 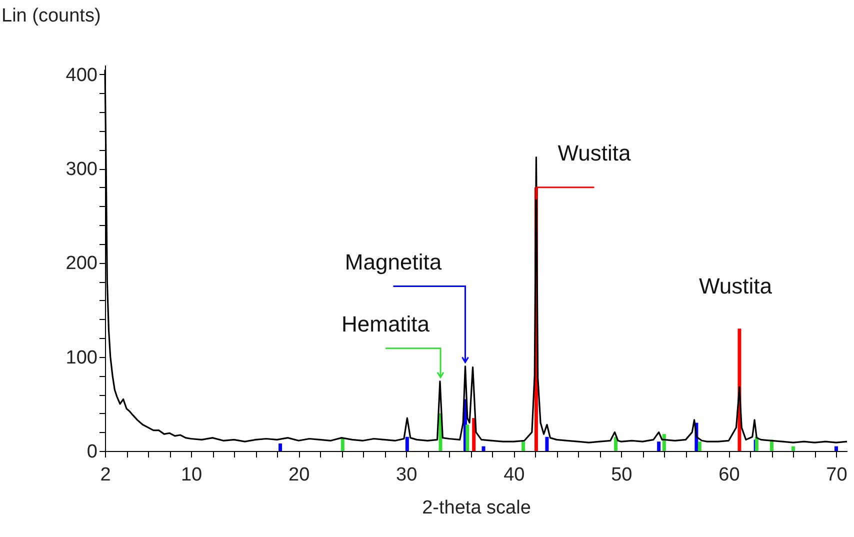 I want to click on y-tick-label: 100, so click(x=82, y=357).